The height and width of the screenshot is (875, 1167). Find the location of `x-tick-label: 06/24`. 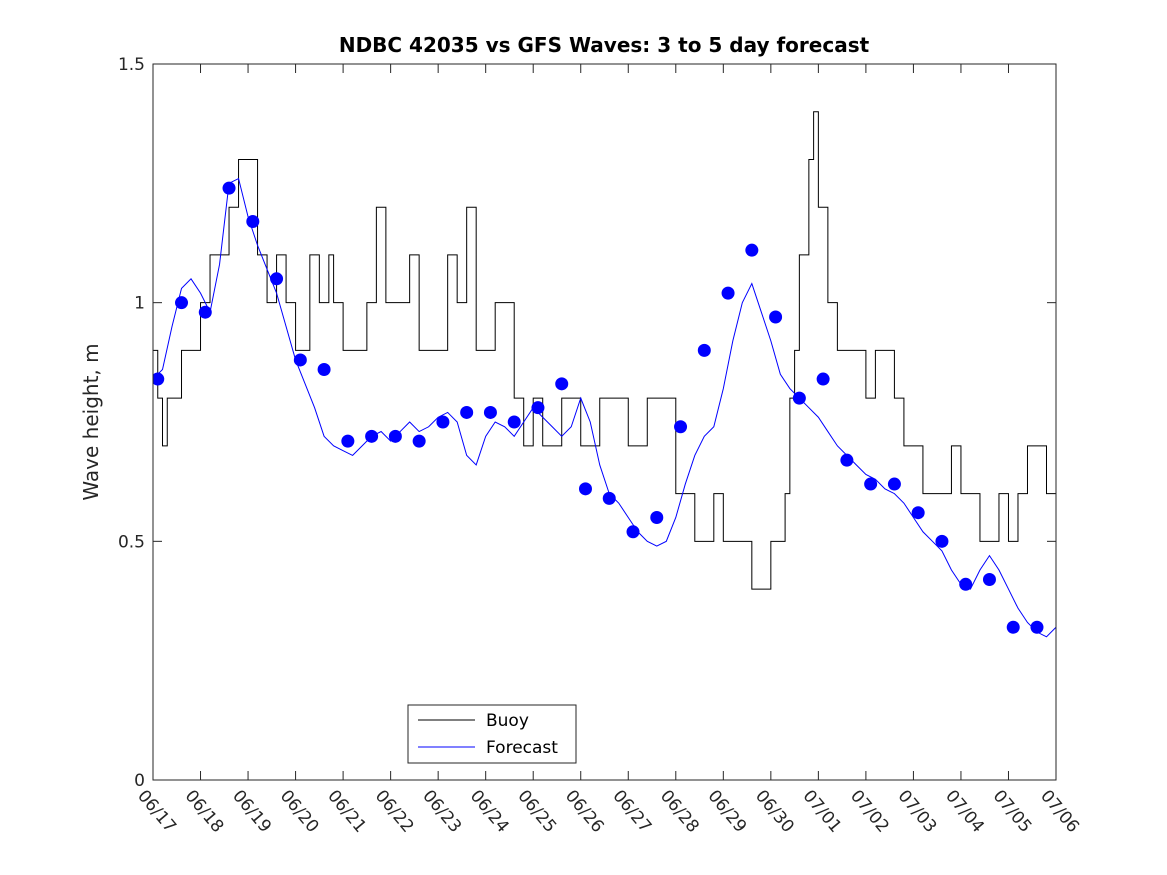

x-tick-label: 06/24 is located at coordinates (489, 811).